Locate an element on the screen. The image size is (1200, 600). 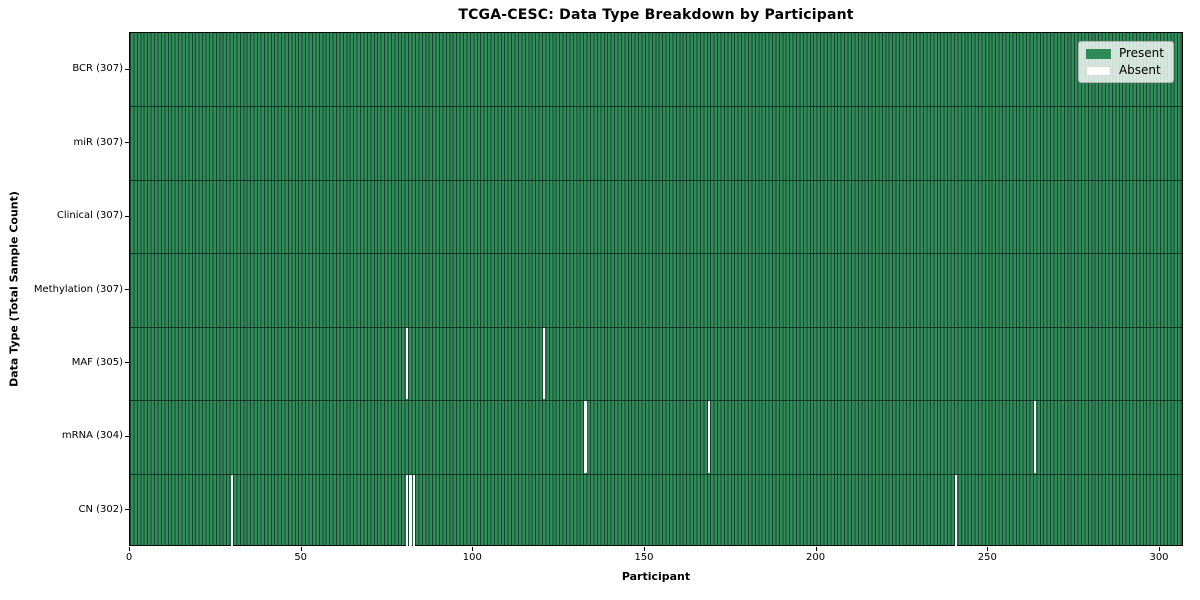
y-tick-label: miR (307) is located at coordinates (98, 142).